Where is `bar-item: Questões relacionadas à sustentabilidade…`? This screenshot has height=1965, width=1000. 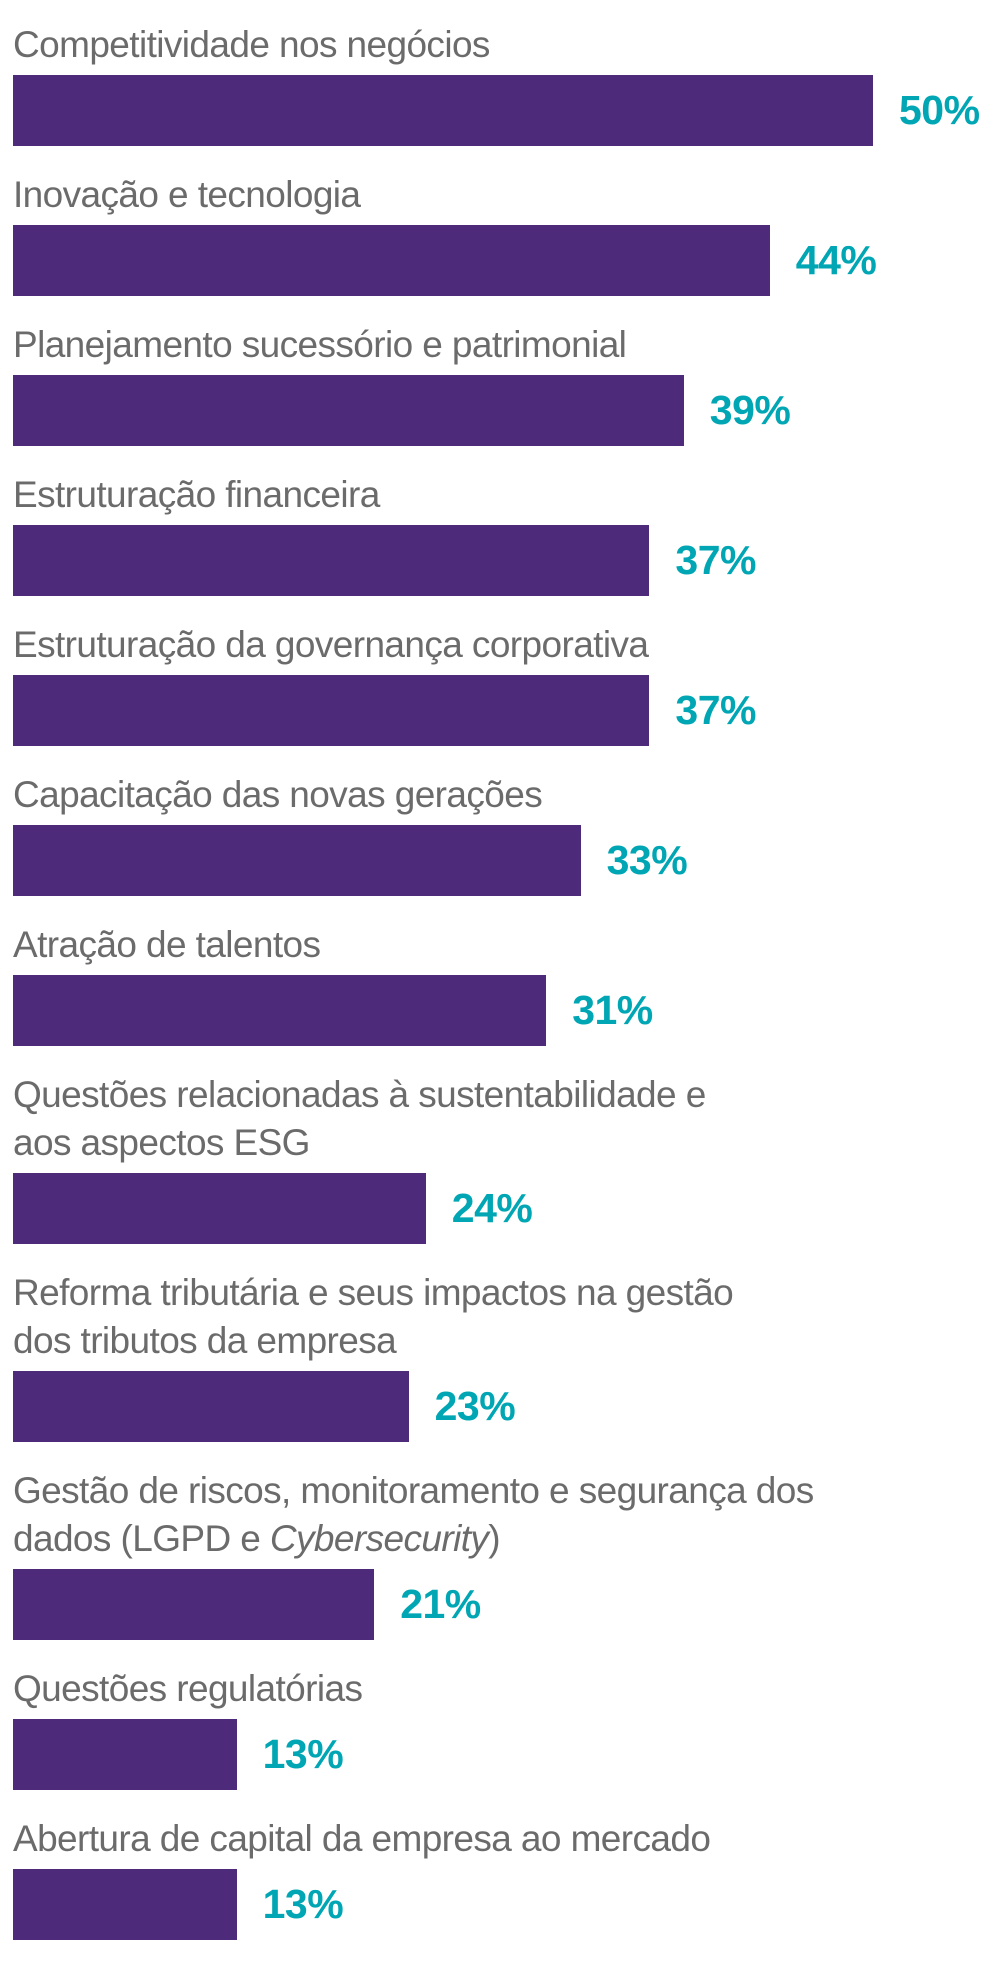
bar-item: Questões relacionadas à sustentabilidade… is located at coordinates (503, 1157).